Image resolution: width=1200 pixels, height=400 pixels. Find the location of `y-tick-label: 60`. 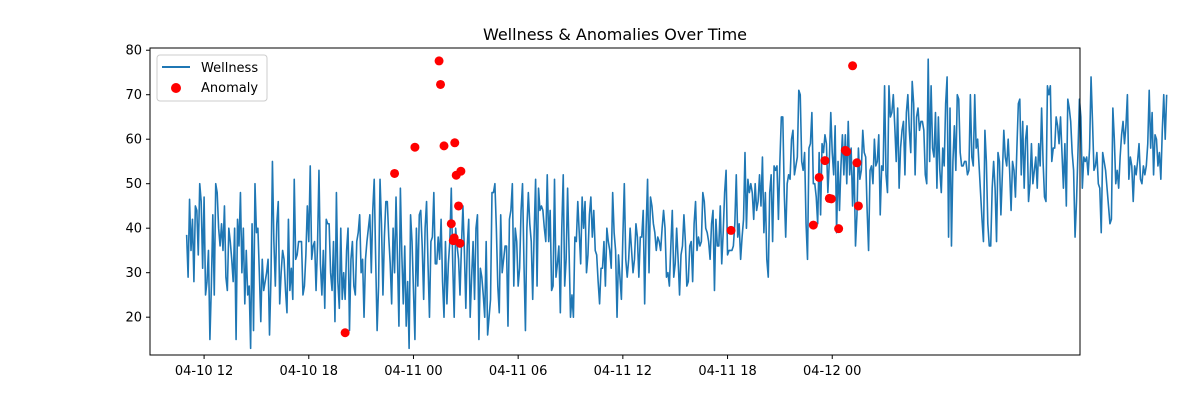

y-tick-label: 60 is located at coordinates (133, 140).